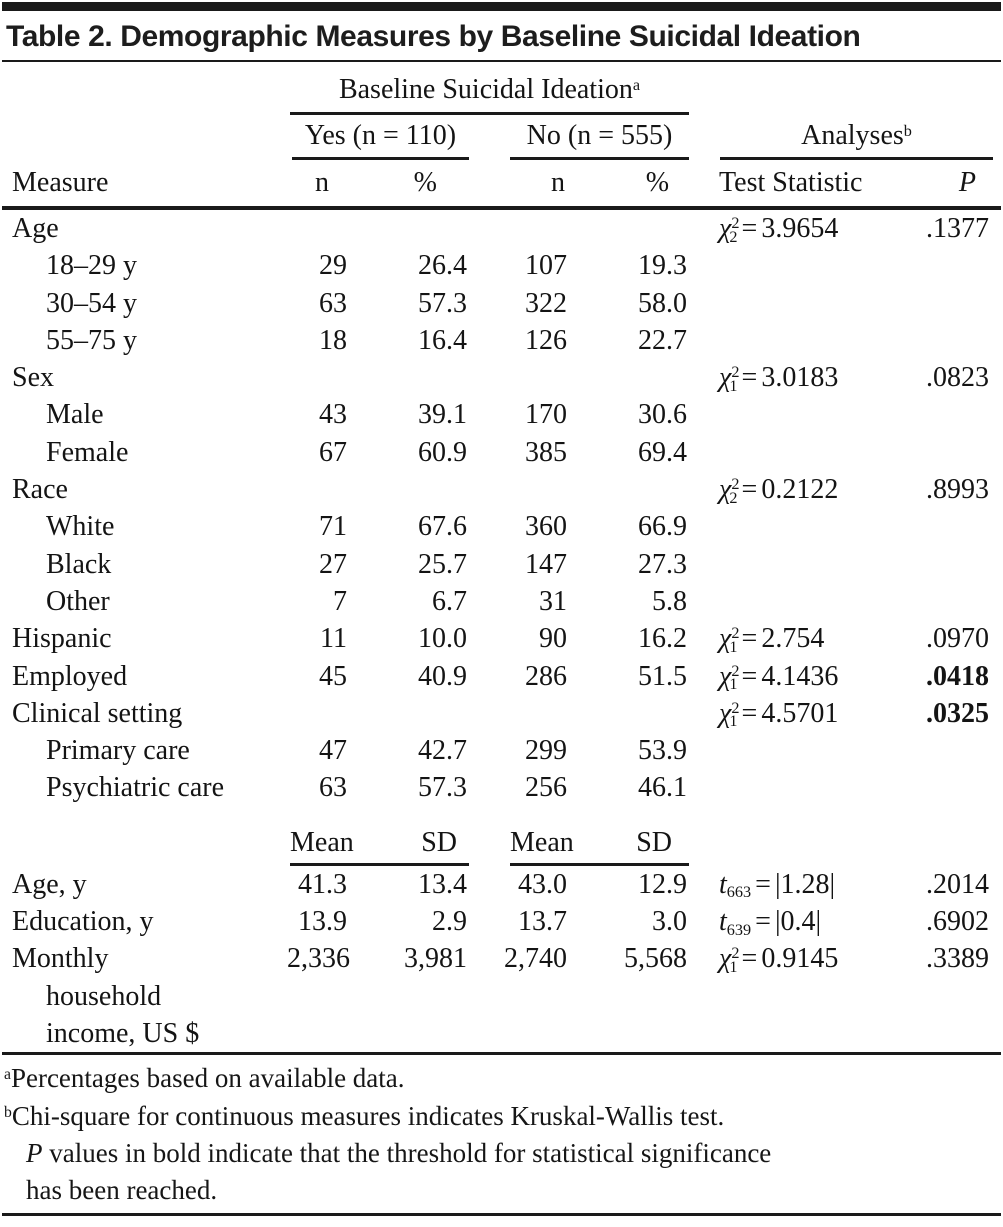 Image resolution: width=1003 pixels, height=1227 pixels. Describe the element at coordinates (33, 378) in the screenshot. I see `measure-label: Sex` at that location.